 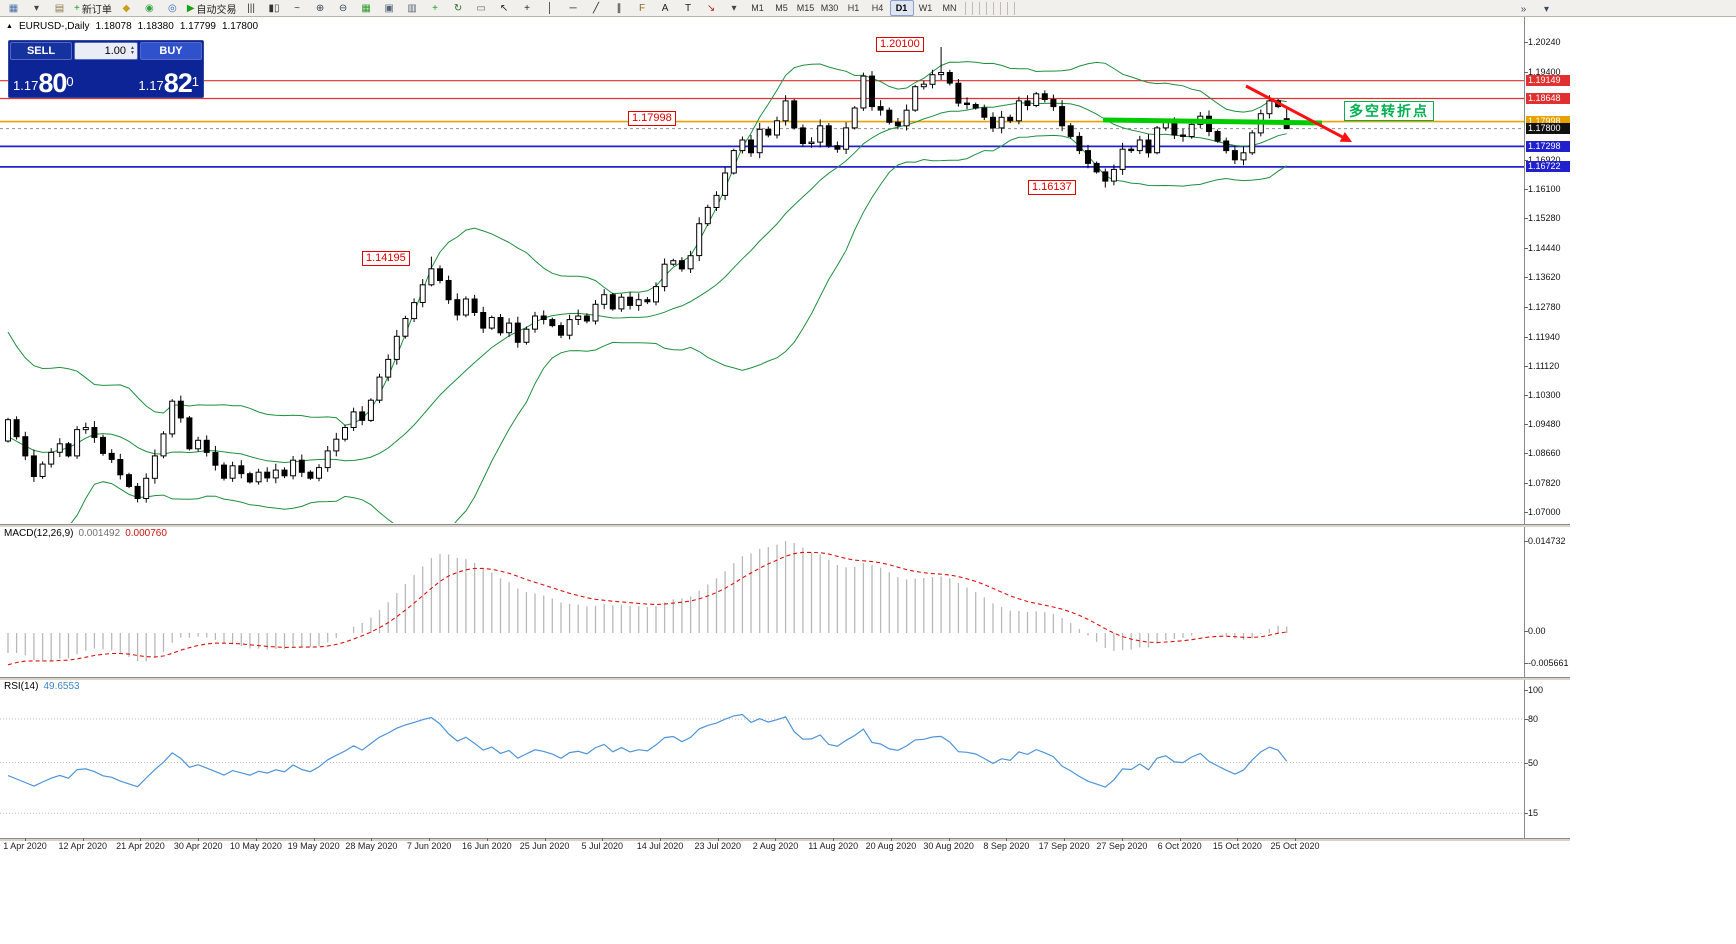 I want to click on timeframe-h1: H1, so click(x=853, y=8).